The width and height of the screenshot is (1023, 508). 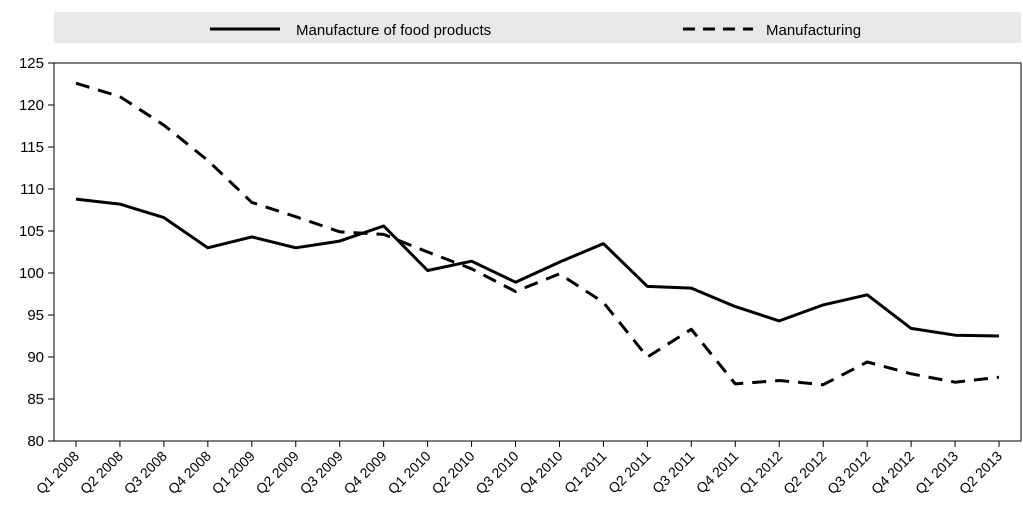 I want to click on x-tick-label: Q1 2008, so click(x=57, y=472).